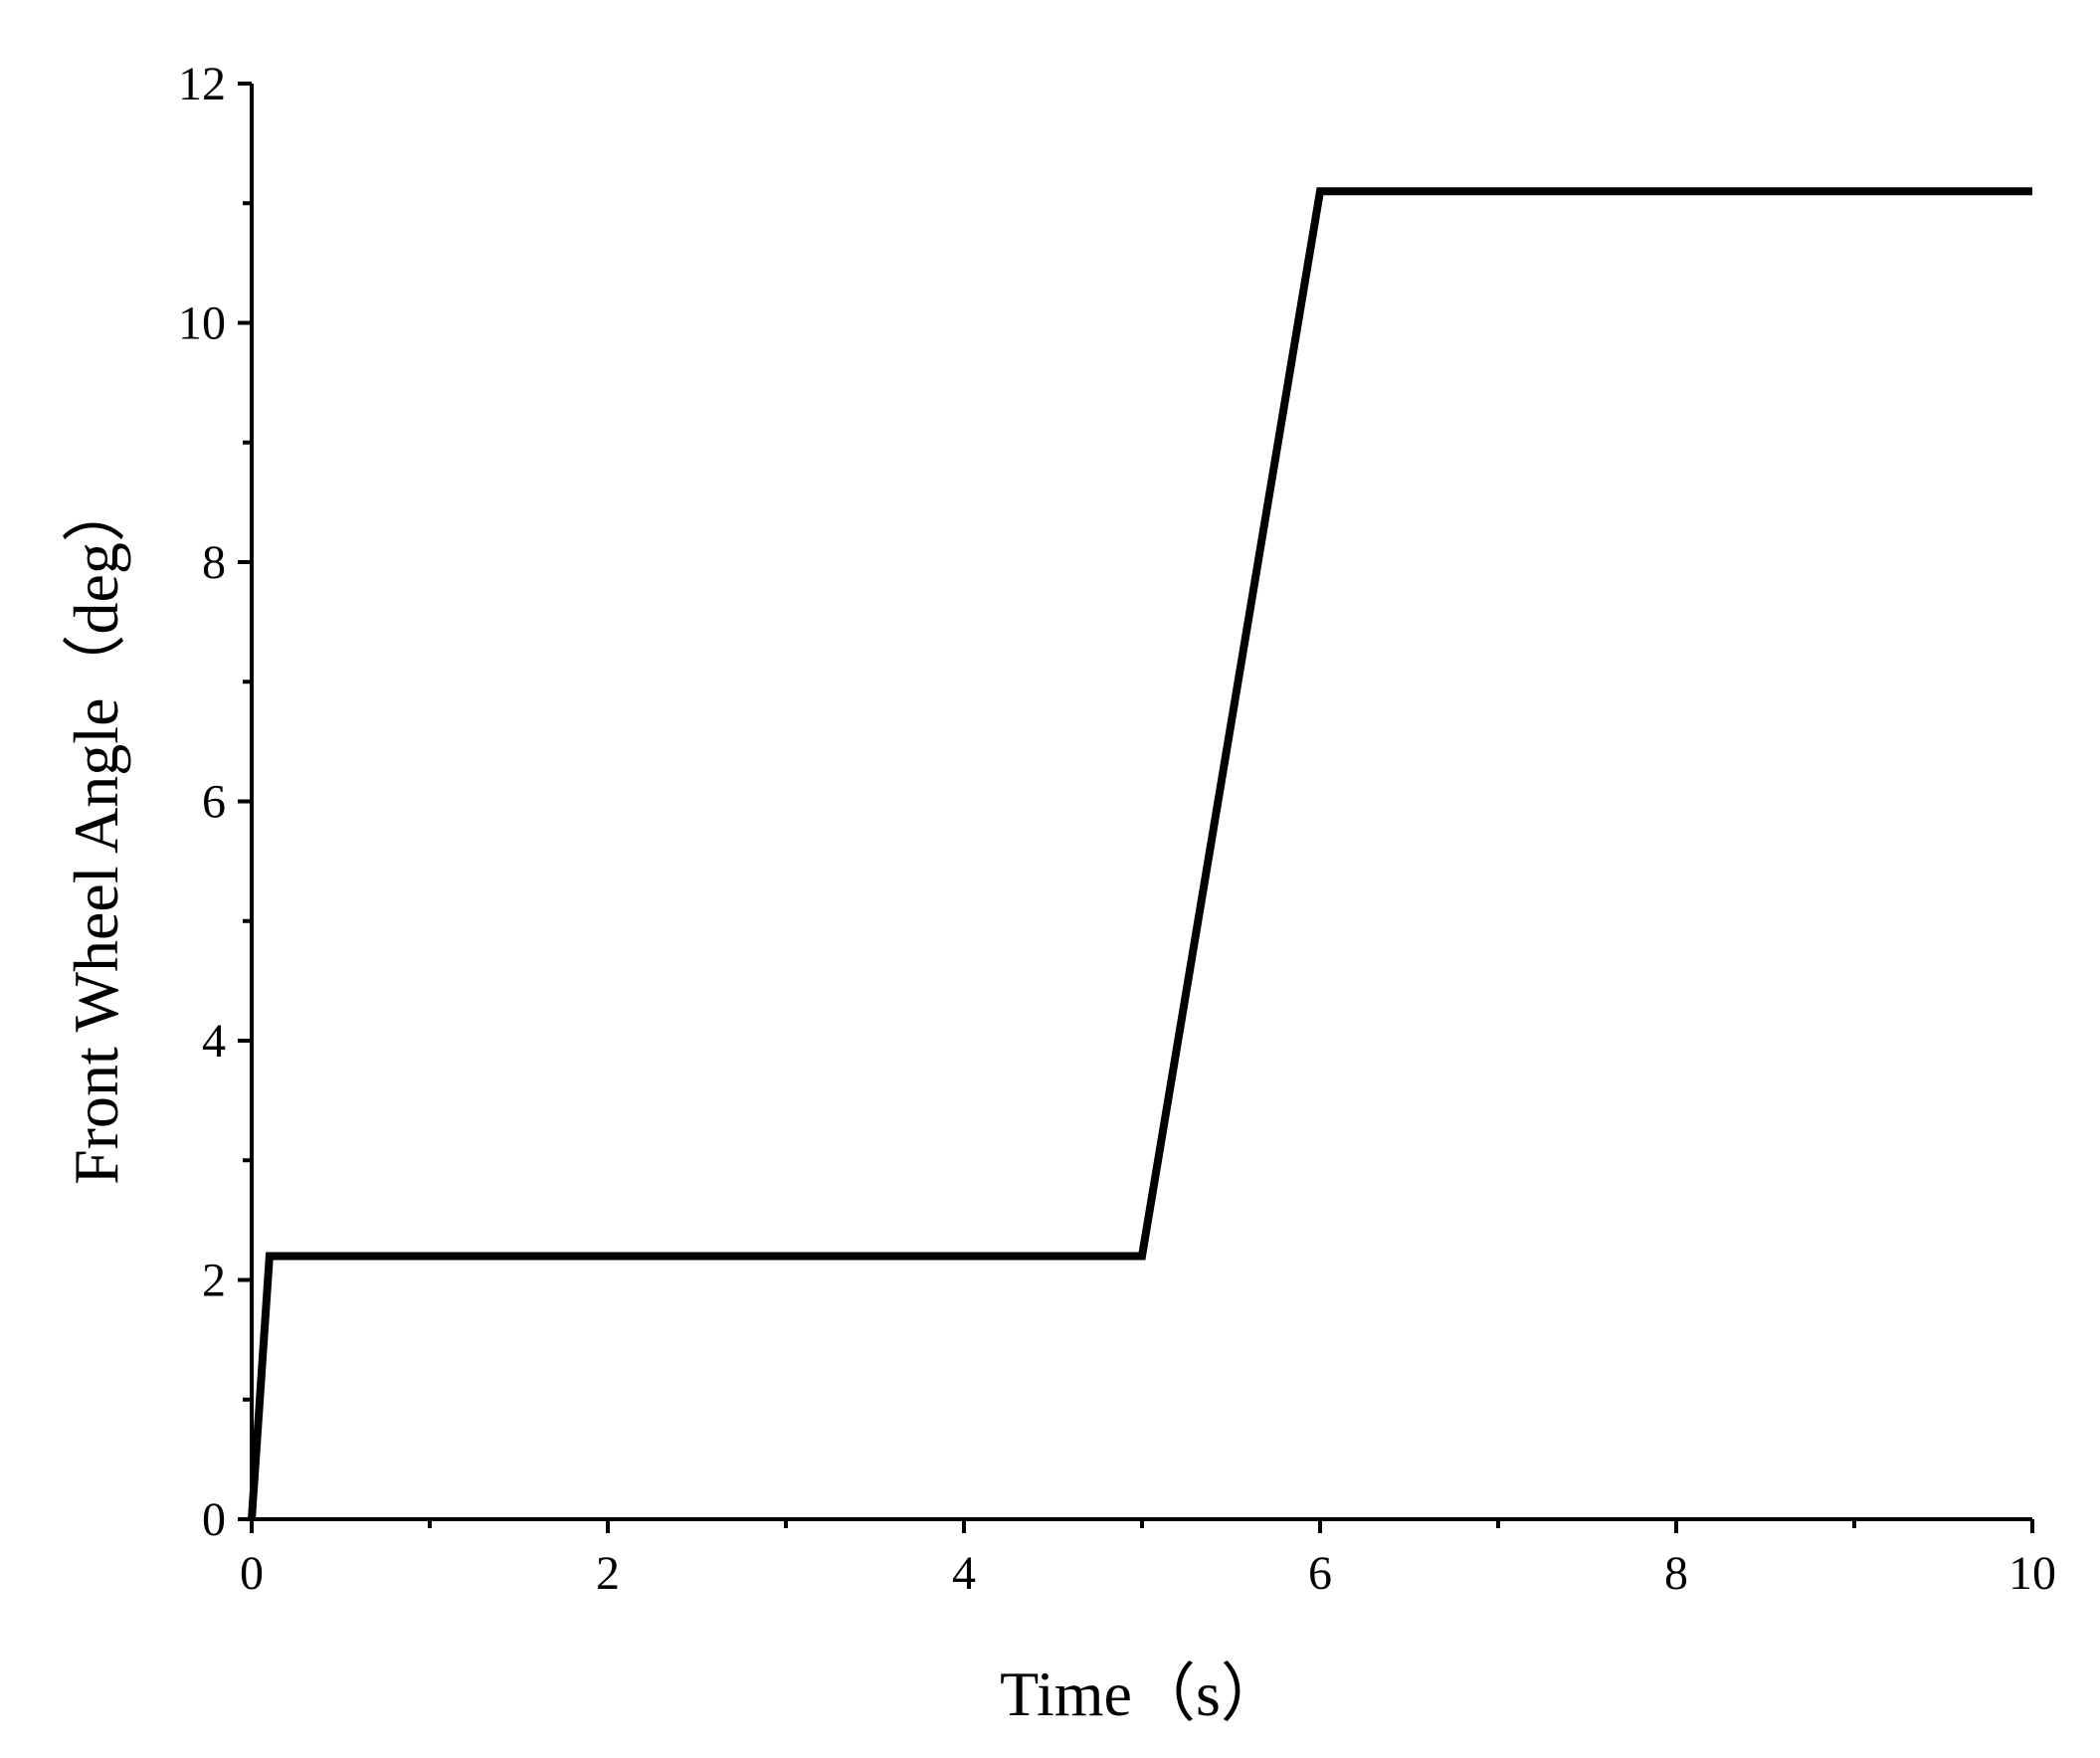 This screenshot has height=1758, width=2100. I want to click on y-tick-label: 10, so click(202, 323).